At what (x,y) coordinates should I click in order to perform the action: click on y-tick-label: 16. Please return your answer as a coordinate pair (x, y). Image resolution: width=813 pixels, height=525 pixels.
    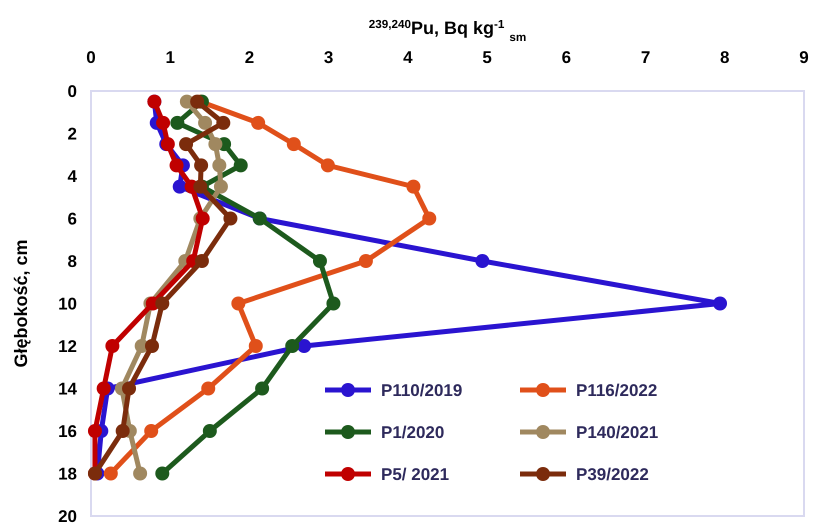
    Looking at the image, I should click on (67, 431).